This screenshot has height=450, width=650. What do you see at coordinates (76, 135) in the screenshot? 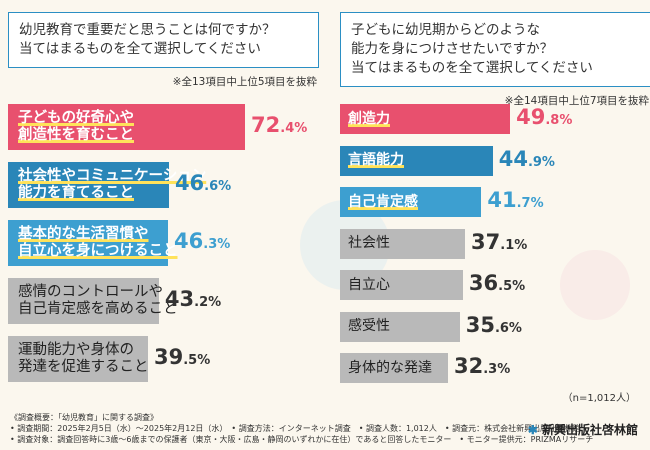
I see `bar-label-line: 創造性を育むこと` at bounding box center [76, 135].